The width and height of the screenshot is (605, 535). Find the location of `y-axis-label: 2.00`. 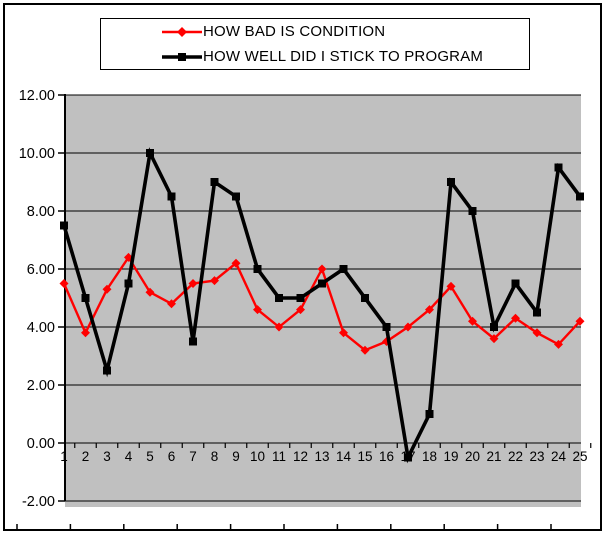

y-axis-label: 2.00 is located at coordinates (41, 386).